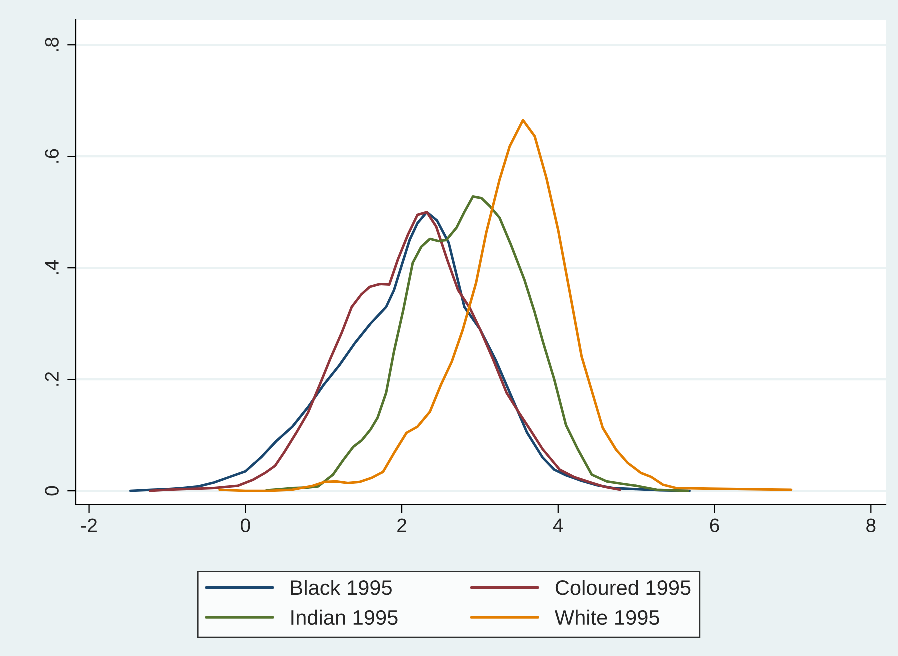 The height and width of the screenshot is (656, 898). Describe the element at coordinates (52, 379) in the screenshot. I see `y-tick-label: .2` at that location.